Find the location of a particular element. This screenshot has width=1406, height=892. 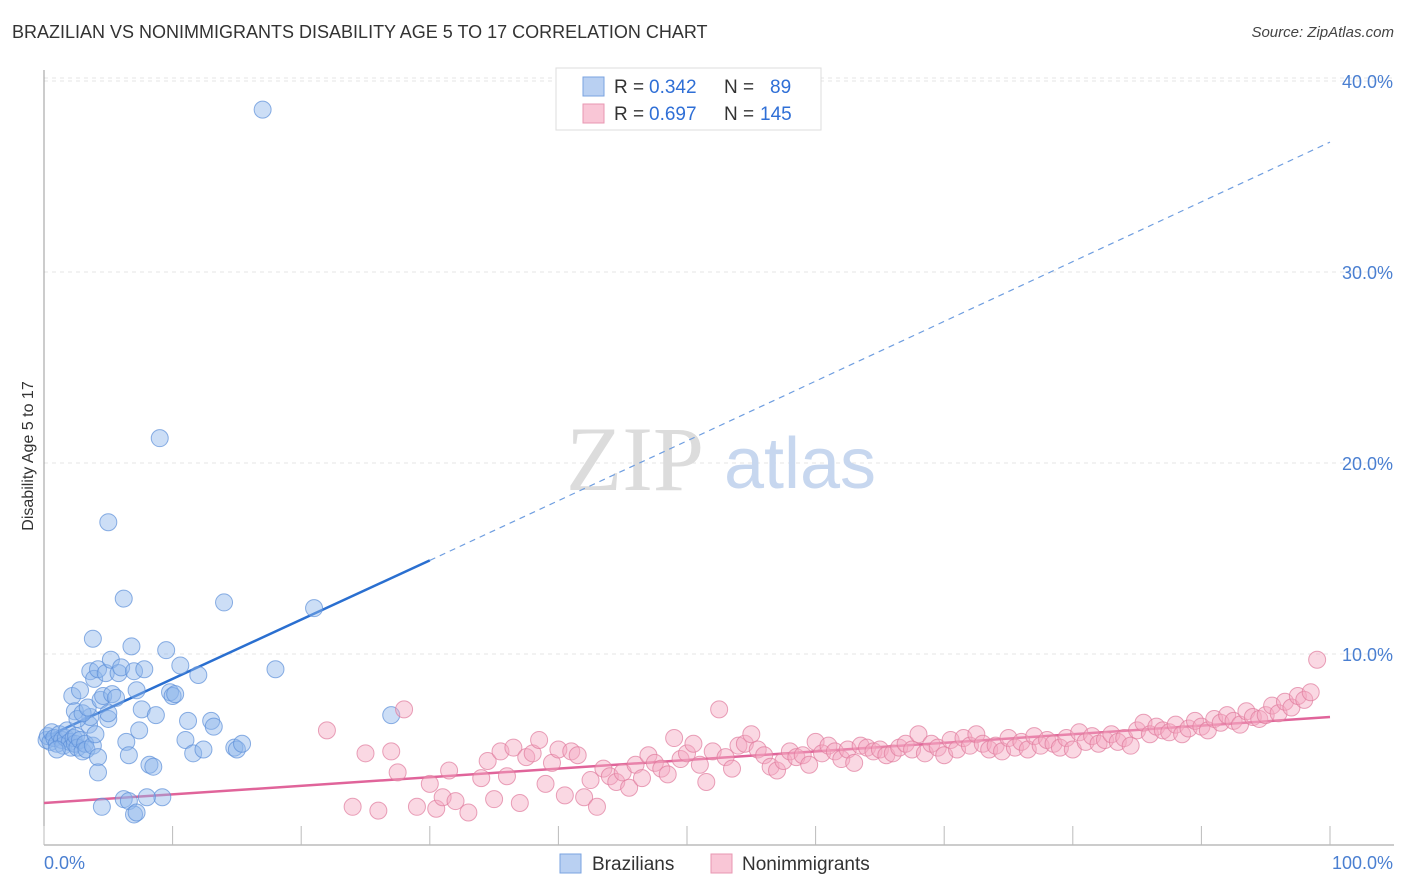

bottom-legend-nonimmigrants: Nonimmigrants is located at coordinates (806, 864).